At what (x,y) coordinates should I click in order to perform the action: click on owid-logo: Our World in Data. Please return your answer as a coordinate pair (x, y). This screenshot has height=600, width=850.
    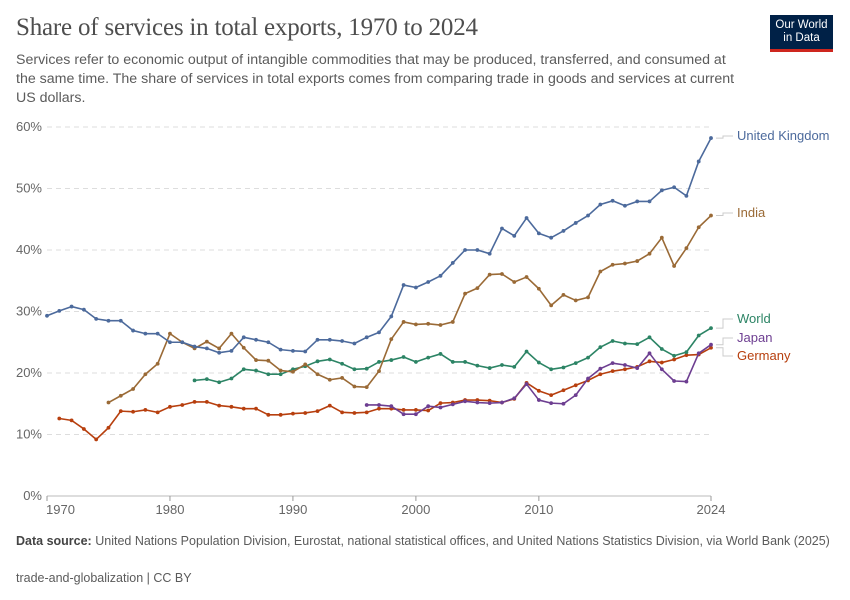
    Looking at the image, I should click on (801, 33).